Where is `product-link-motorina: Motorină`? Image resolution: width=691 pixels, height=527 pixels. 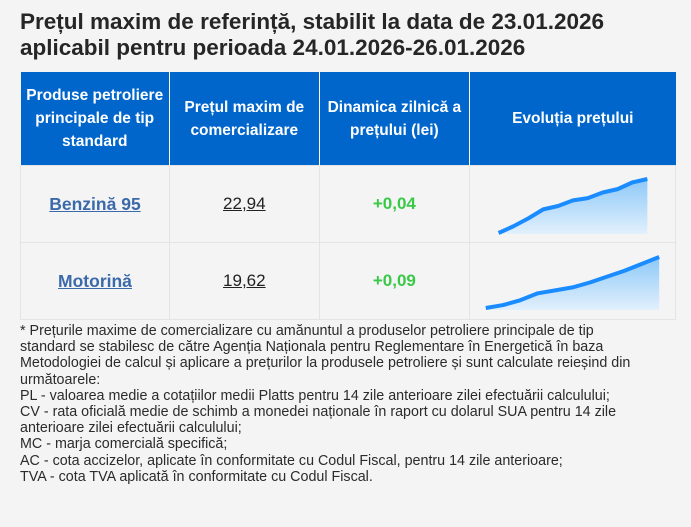 product-link-motorina: Motorină is located at coordinates (95, 280).